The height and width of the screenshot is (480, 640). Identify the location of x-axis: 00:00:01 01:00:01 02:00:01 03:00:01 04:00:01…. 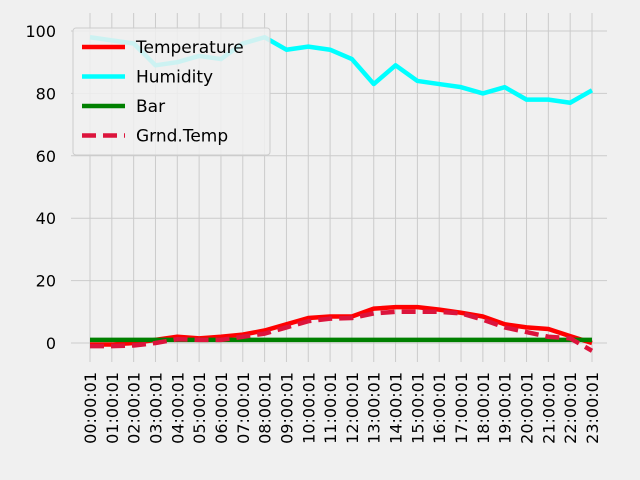
(341, 408).